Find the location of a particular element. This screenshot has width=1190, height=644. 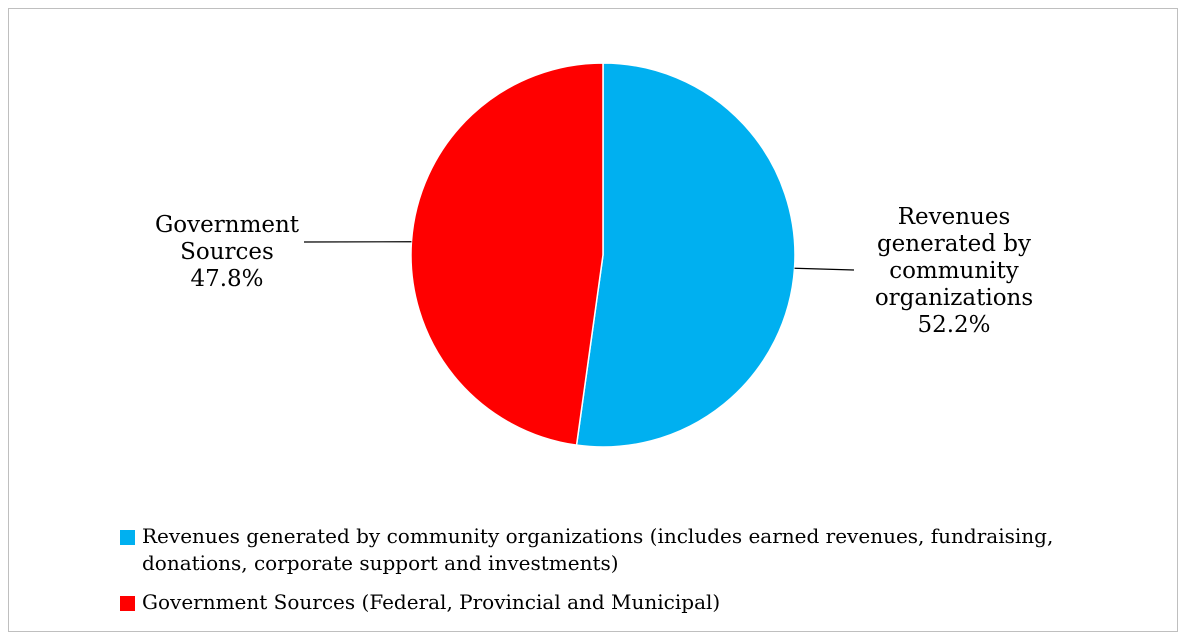

data-label-revenues-line-3: community is located at coordinates (954, 271).